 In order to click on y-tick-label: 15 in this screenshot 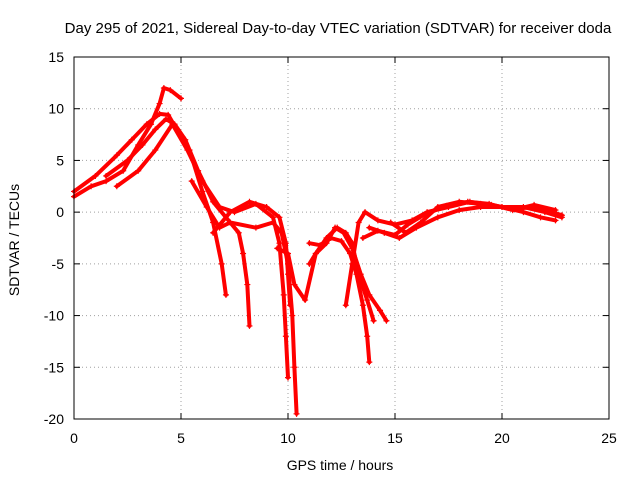, I will do `click(56, 57)`.